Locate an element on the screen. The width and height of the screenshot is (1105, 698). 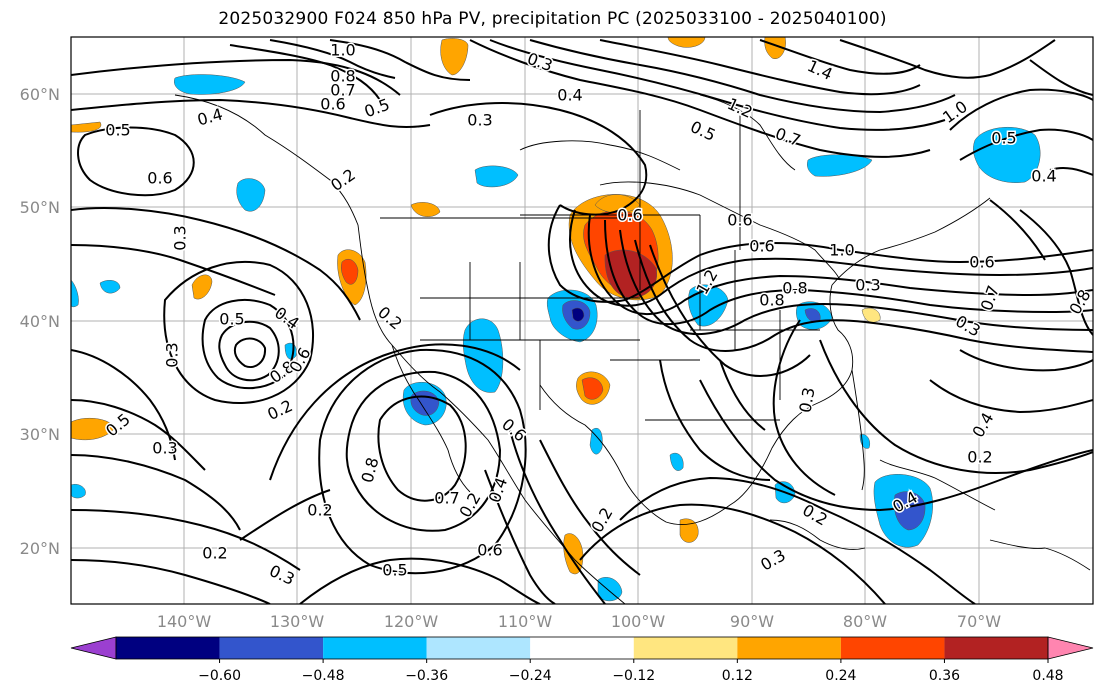
colorbar-tick-label: 0.48 is located at coordinates (1047, 676).